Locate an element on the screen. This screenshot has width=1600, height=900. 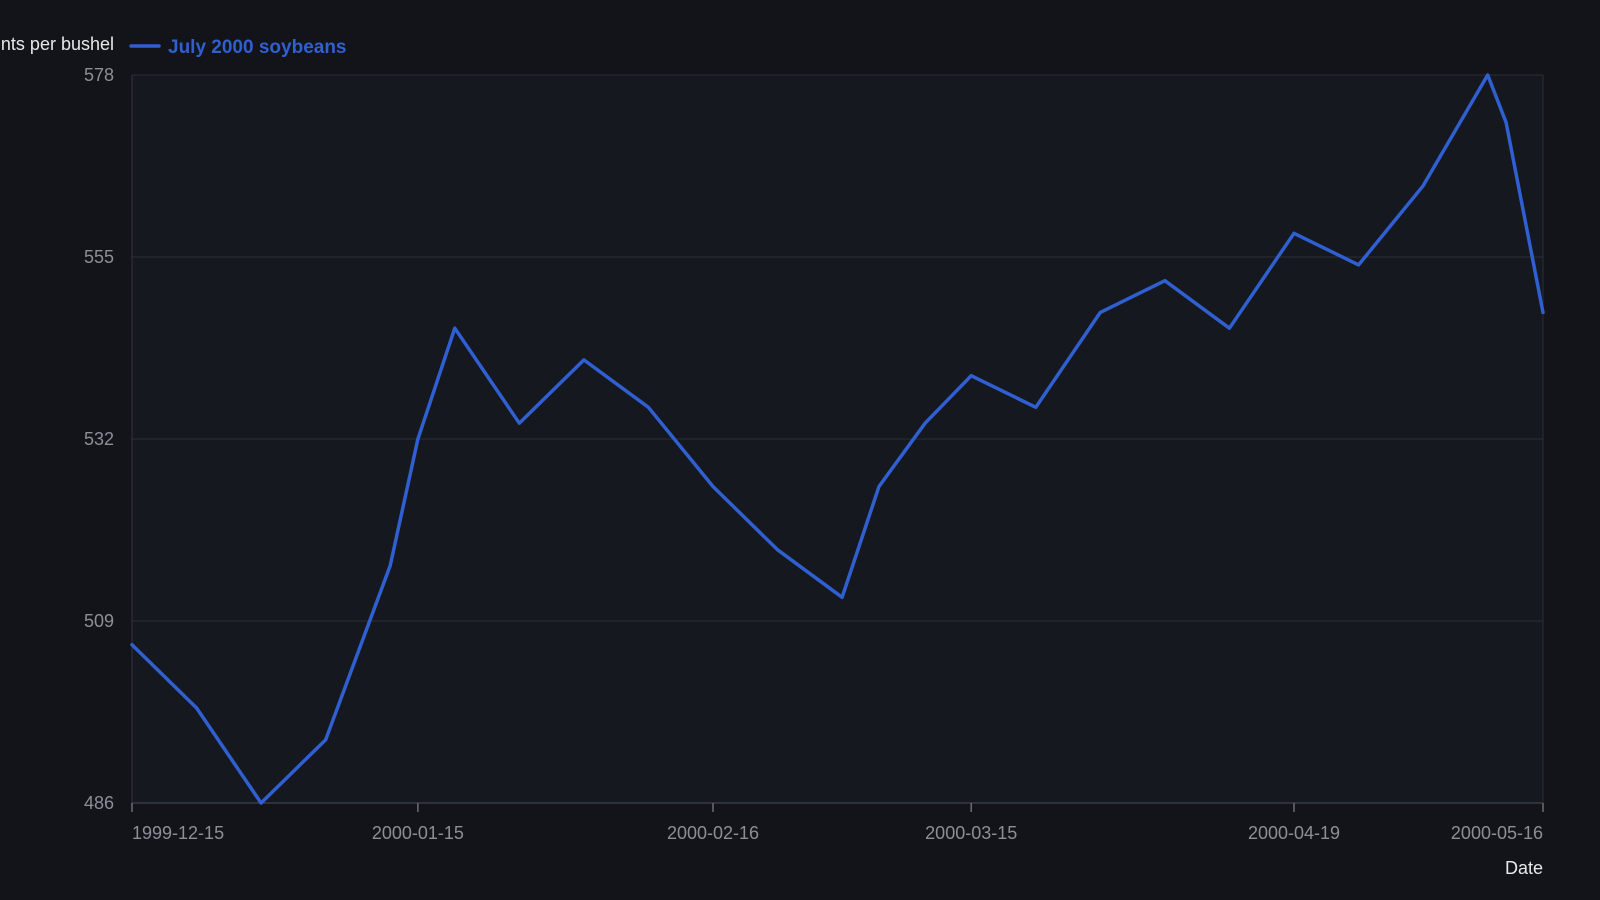
y-axis-ticks: 486 509 532 555 578 is located at coordinates (99, 439).